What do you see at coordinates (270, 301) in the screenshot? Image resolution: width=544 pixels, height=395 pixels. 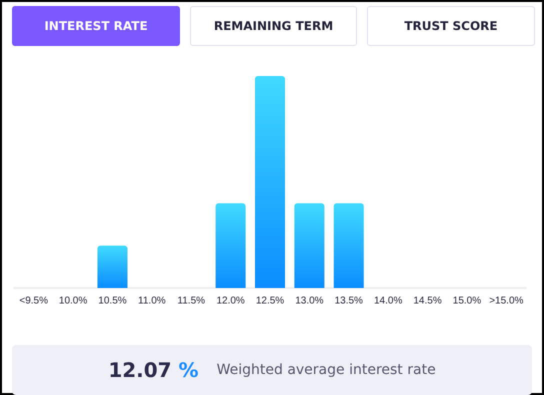 I see `x-tick-label: 12.5%` at bounding box center [270, 301].